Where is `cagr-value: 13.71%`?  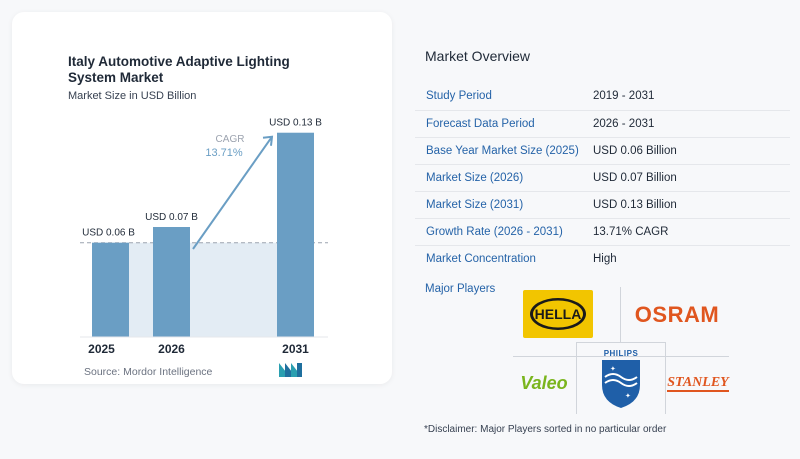
cagr-value: 13.71% is located at coordinates (224, 153).